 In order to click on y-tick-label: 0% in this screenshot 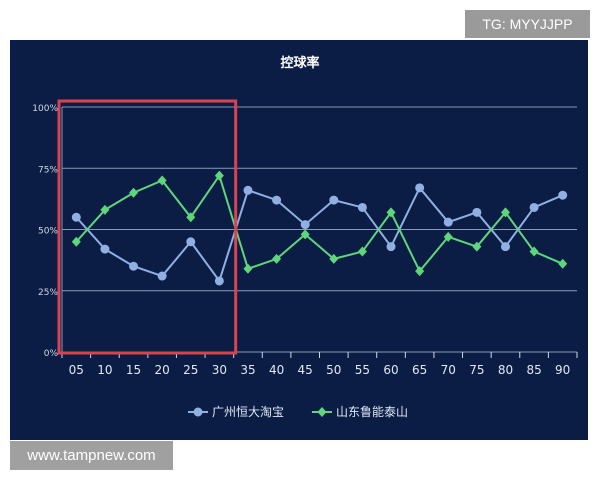, I will do `click(51, 354)`.